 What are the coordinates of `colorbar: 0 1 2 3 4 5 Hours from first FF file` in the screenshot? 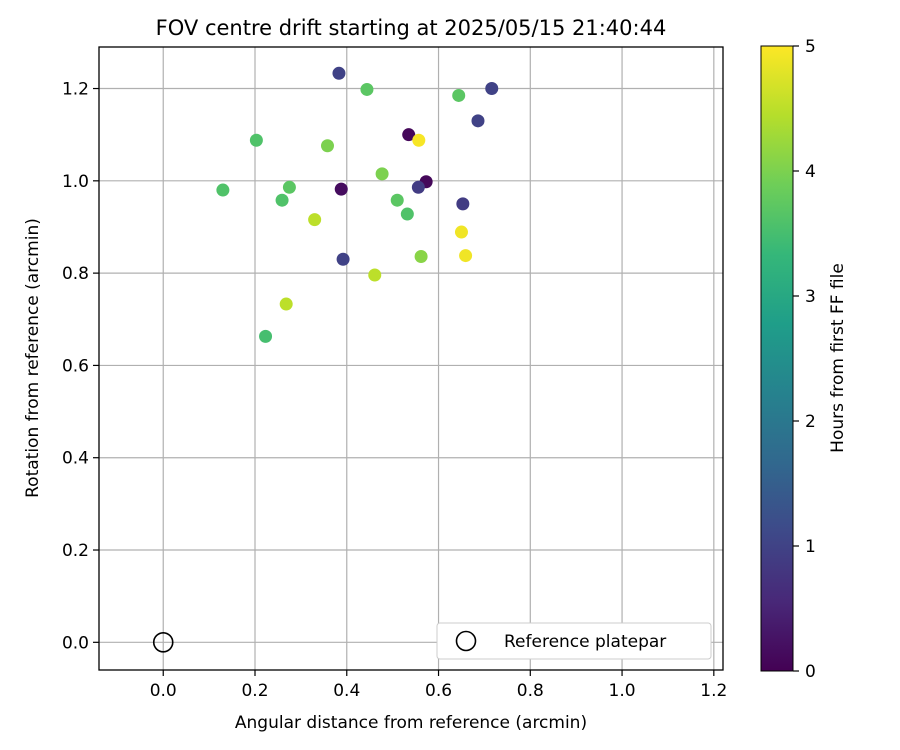 It's located at (804, 359).